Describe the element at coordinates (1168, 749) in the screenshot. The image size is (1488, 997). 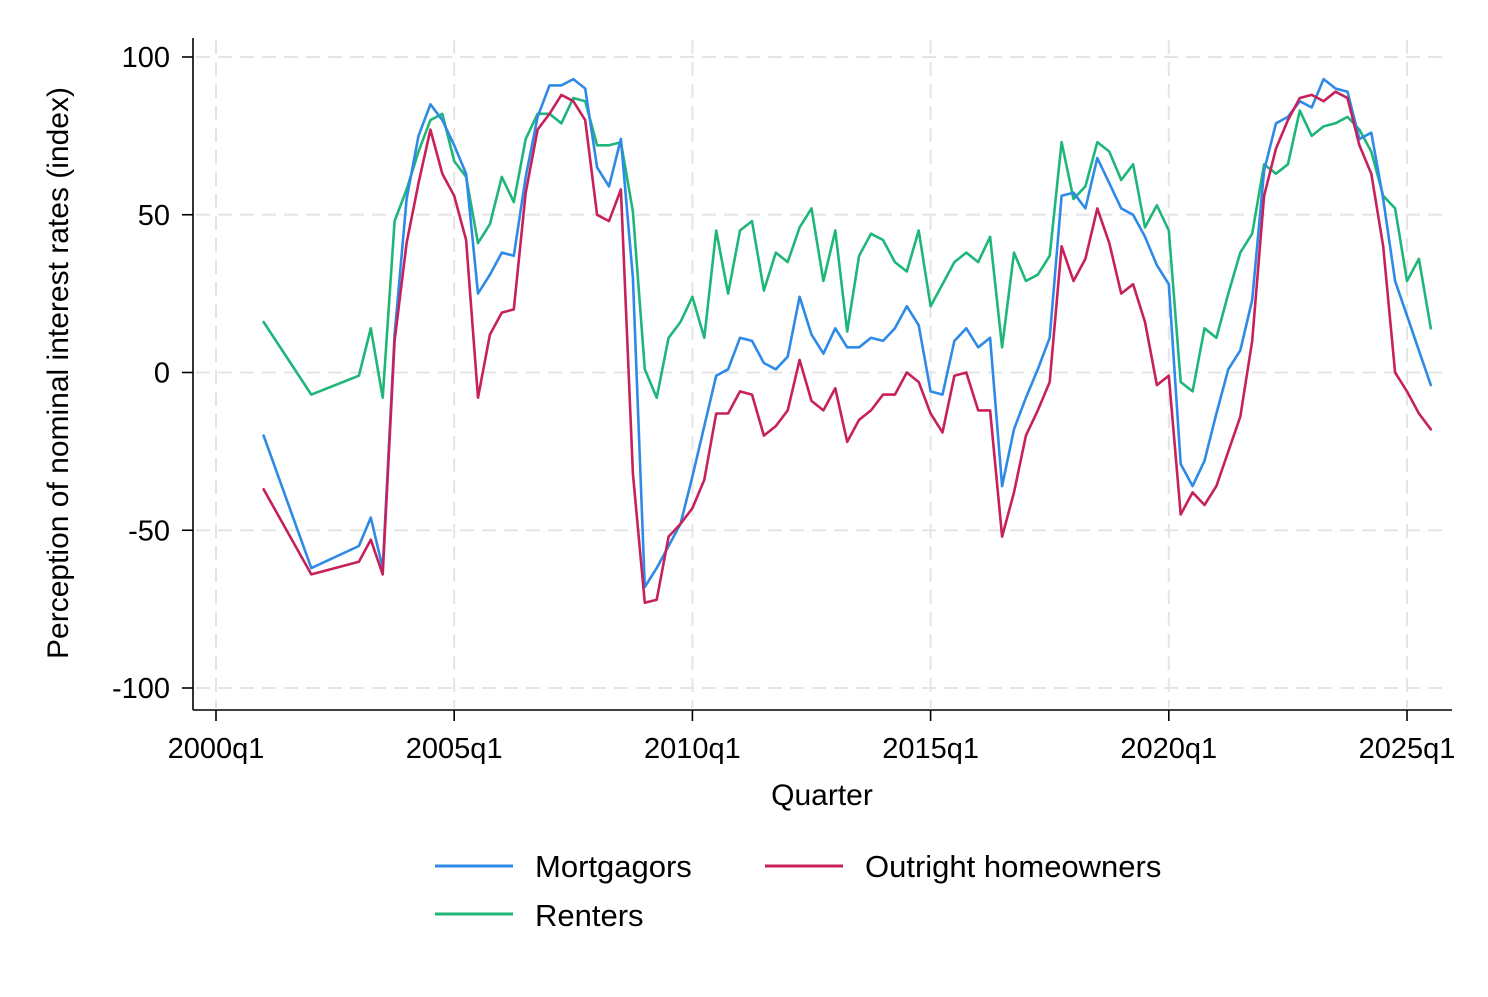
I see `x-tick-label: 2020q1` at that location.